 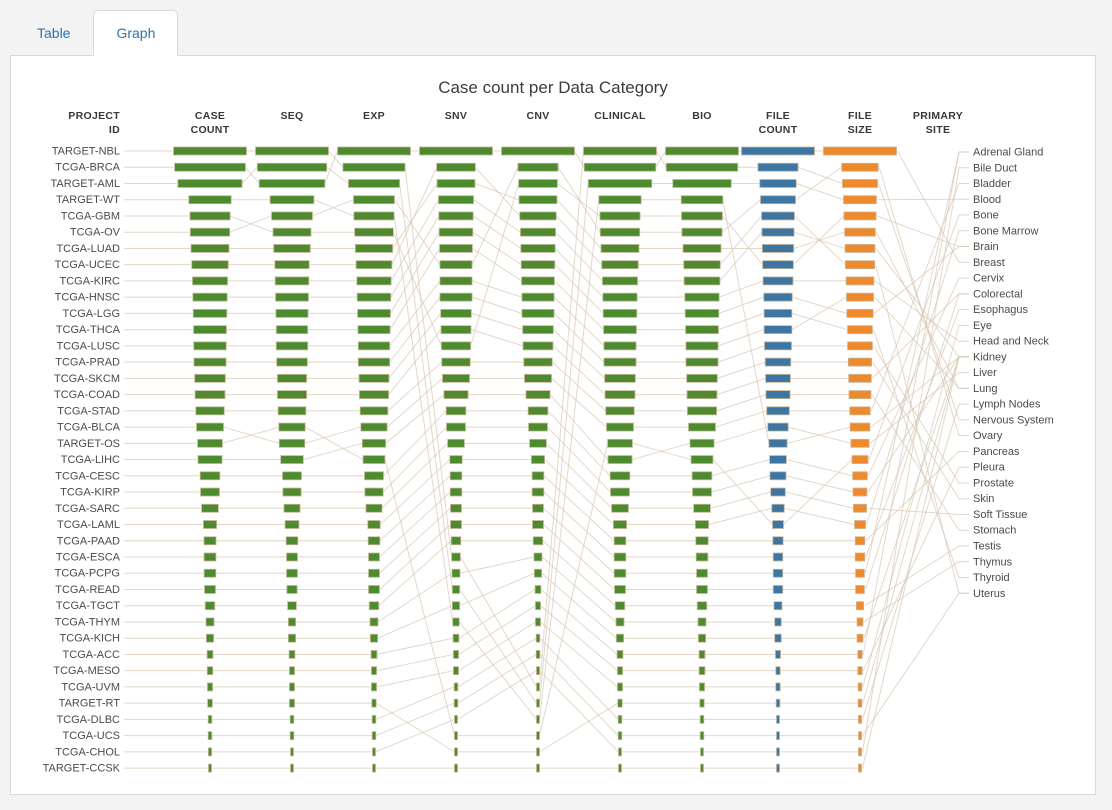 What do you see at coordinates (87, 476) in the screenshot?
I see `project-label: TCGA-CESC` at bounding box center [87, 476].